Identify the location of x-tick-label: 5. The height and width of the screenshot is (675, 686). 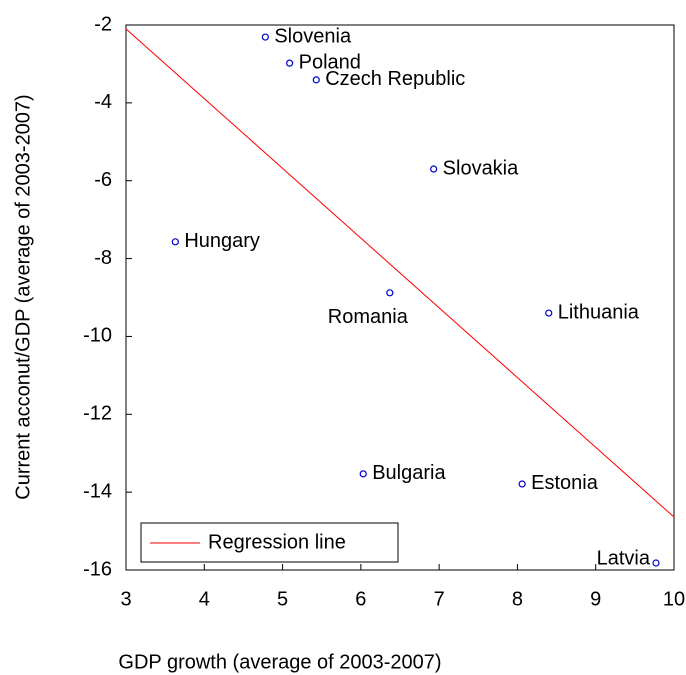
(282, 599).